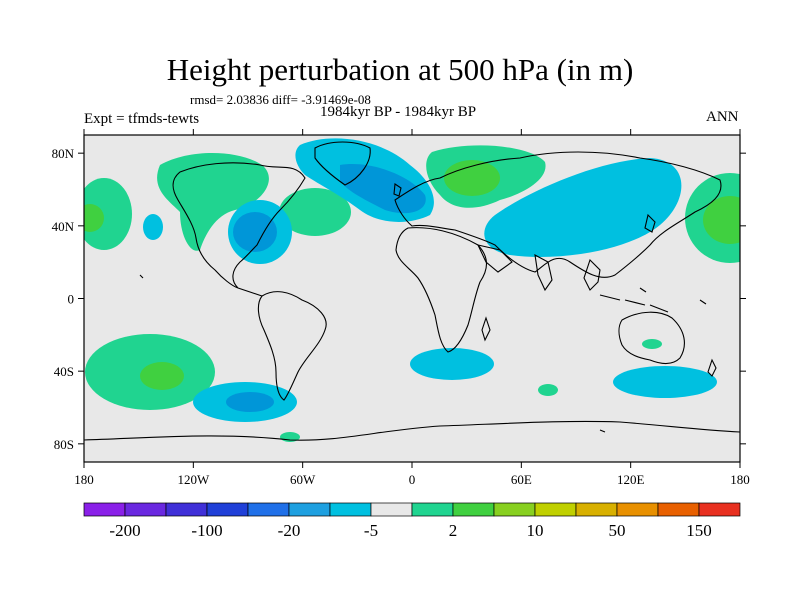 Image resolution: width=800 pixels, height=600 pixels. Describe the element at coordinates (250, 292) in the screenshot. I see `coast-central-america` at that location.